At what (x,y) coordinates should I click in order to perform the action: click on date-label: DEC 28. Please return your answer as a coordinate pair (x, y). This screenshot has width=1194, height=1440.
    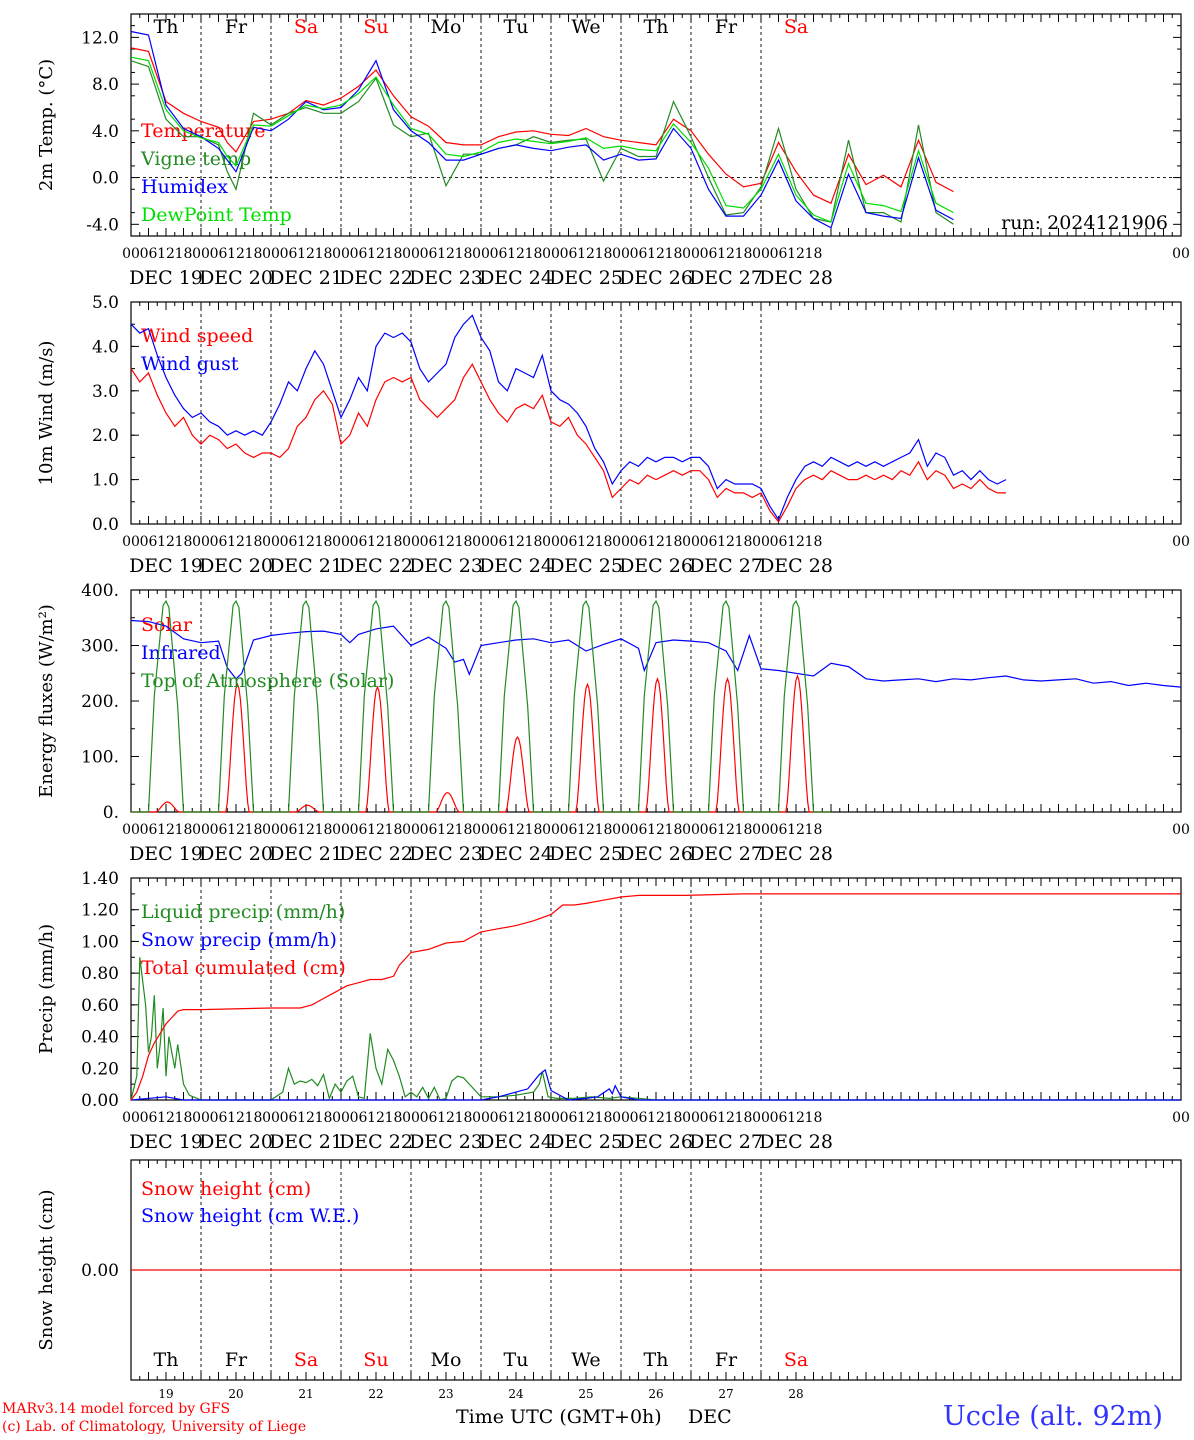
    Looking at the image, I should click on (796, 278).